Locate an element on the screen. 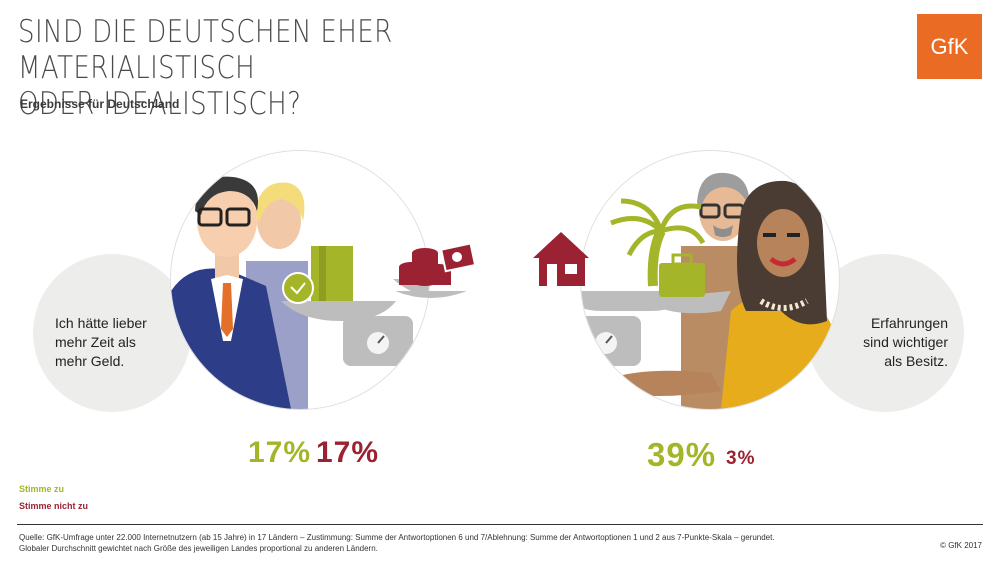  right-illustration-circle is located at coordinates (710, 280).